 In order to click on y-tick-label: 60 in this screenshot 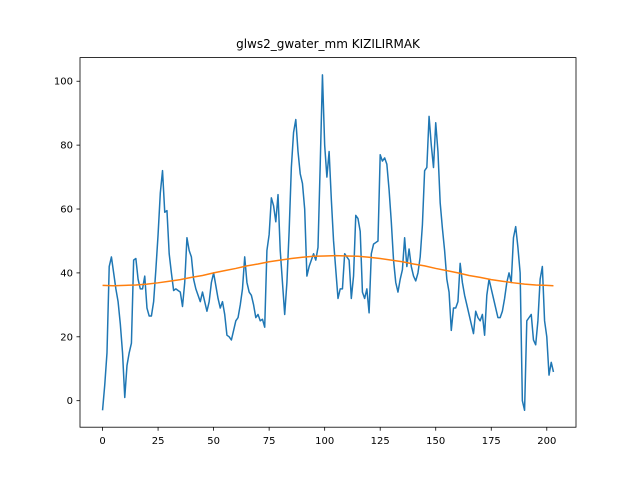, I will do `click(66, 210)`.